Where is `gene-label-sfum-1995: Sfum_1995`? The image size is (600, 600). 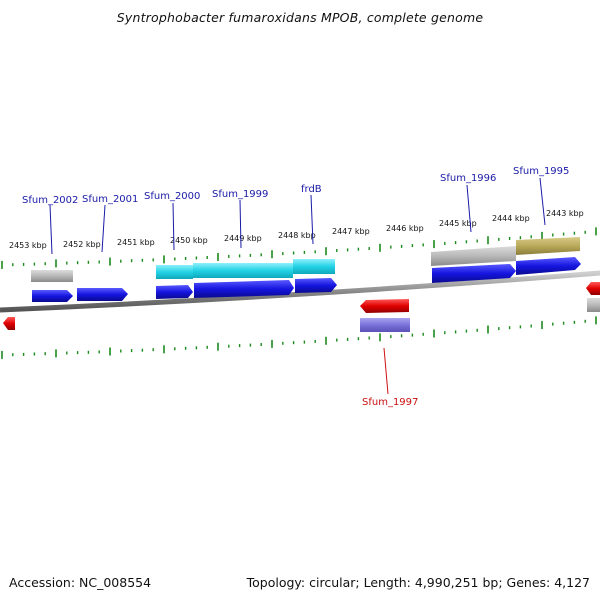
gene-label-sfum-1995: Sfum_1995 is located at coordinates (541, 171).